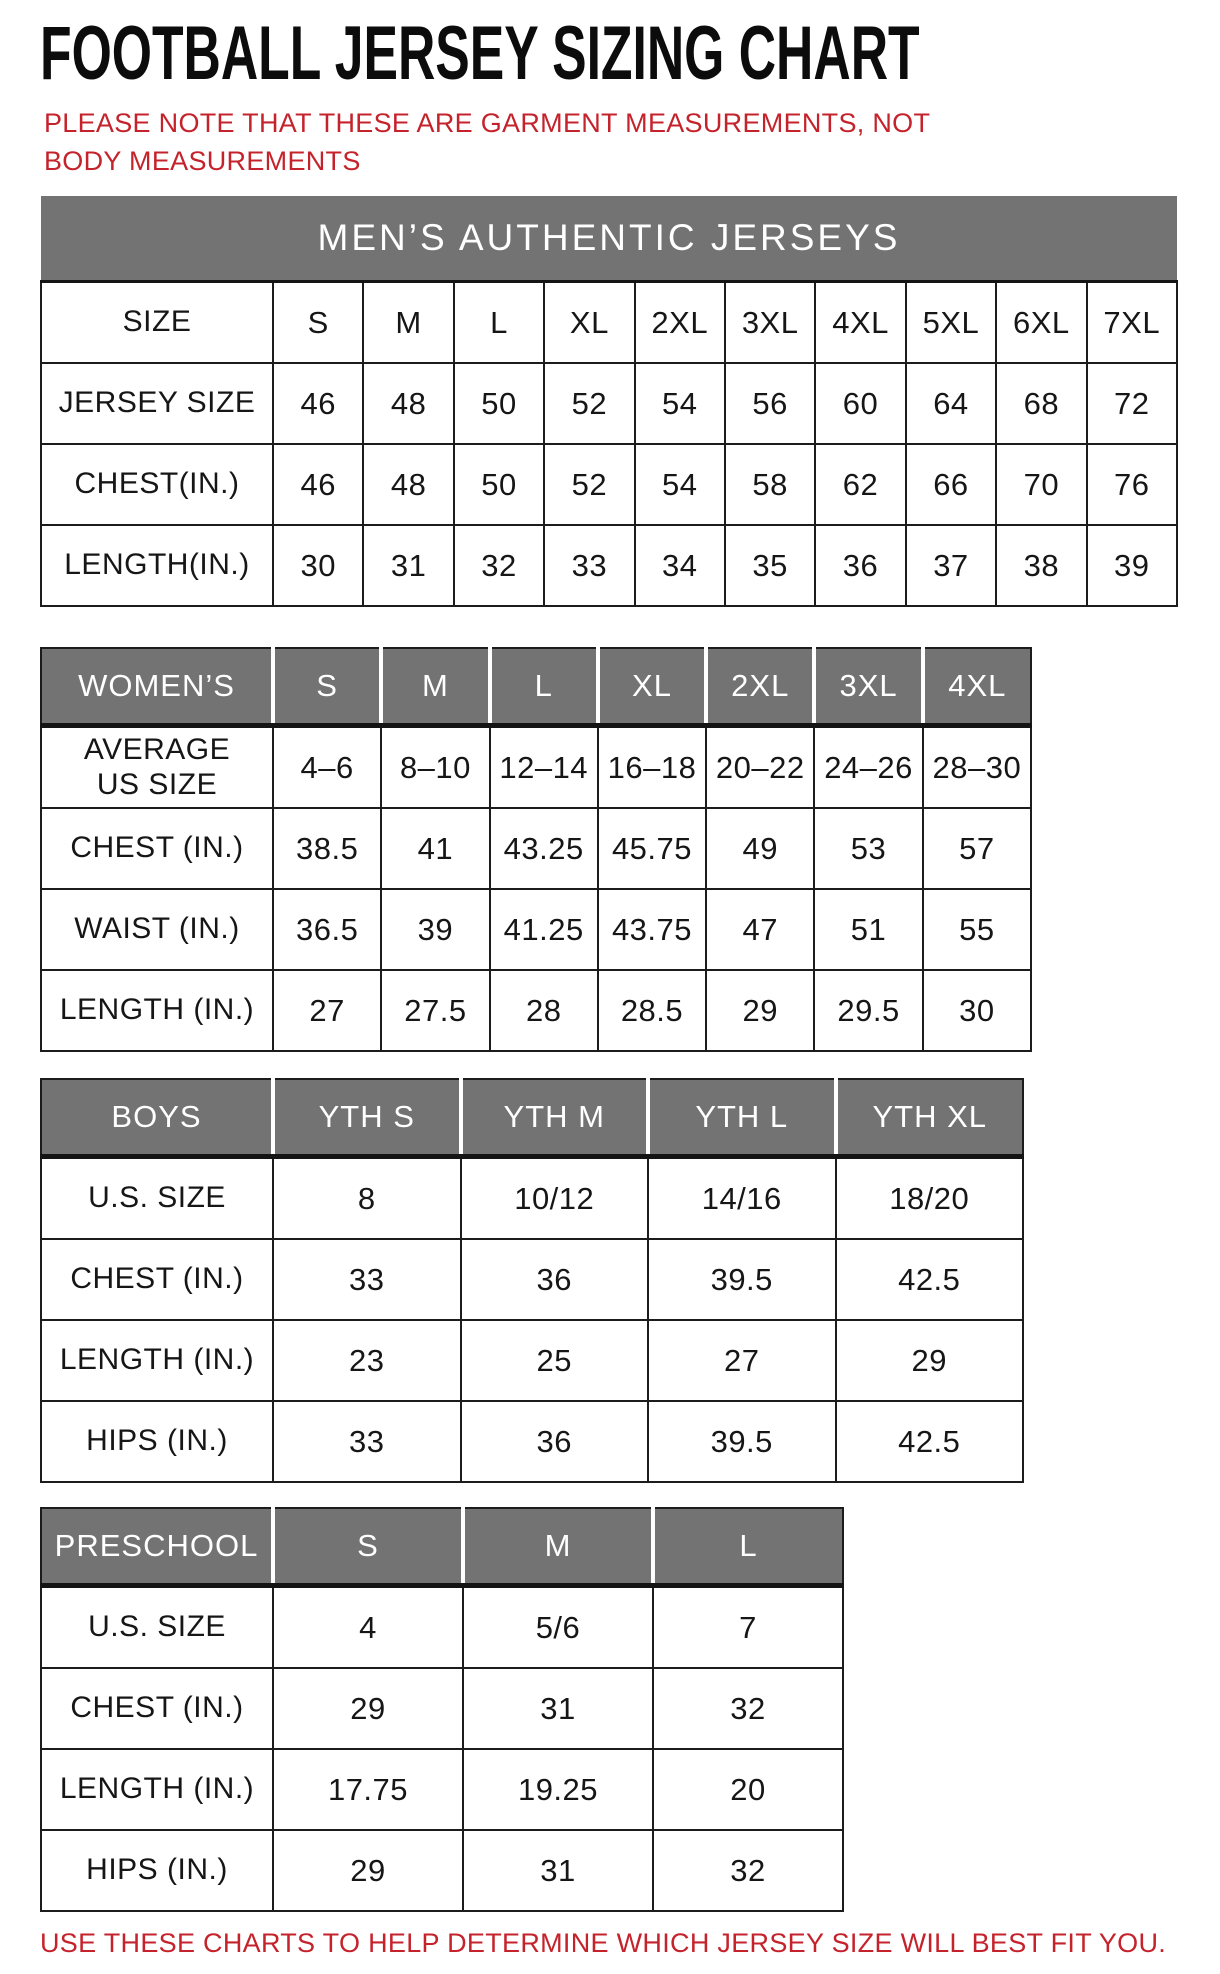 The width and height of the screenshot is (1220, 1974). I want to click on table-row: LENGTH (IN.) 27 27.5 28 28.5 29 29.5 30, so click(536, 1010).